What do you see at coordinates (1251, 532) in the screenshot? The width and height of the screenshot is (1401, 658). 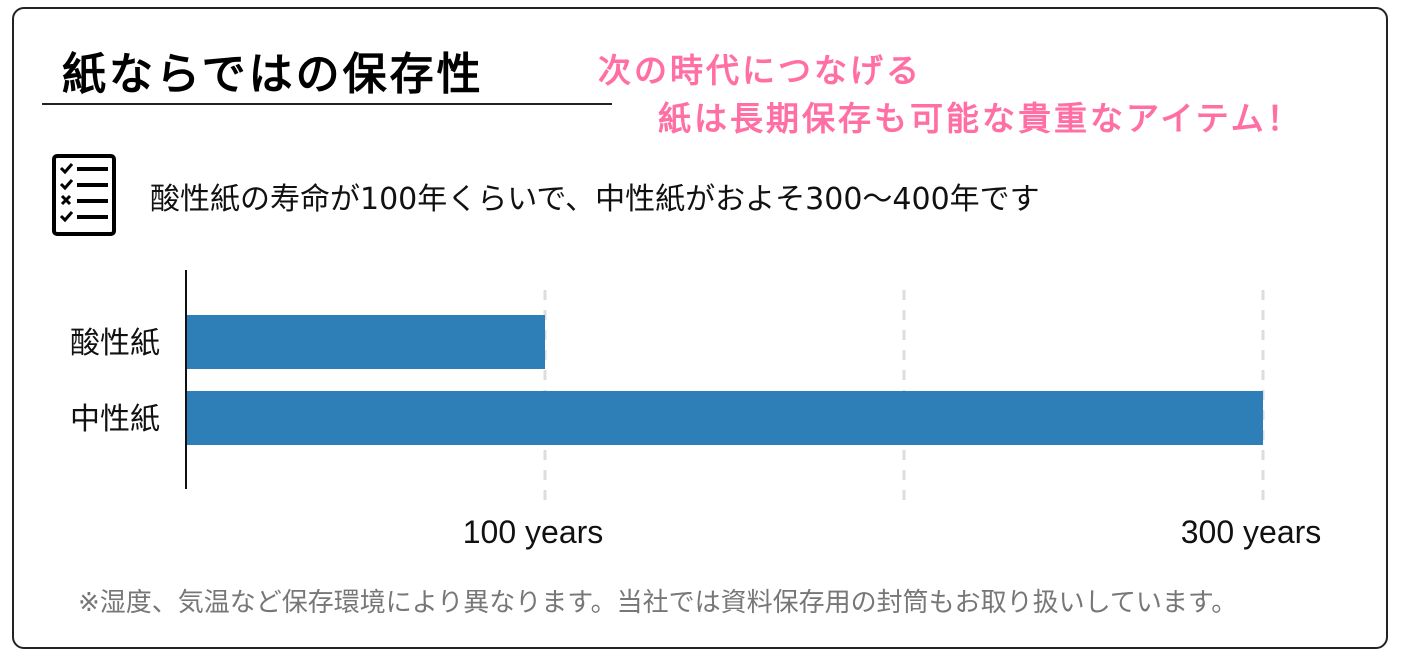 I see `tick-label-300: 300 years` at bounding box center [1251, 532].